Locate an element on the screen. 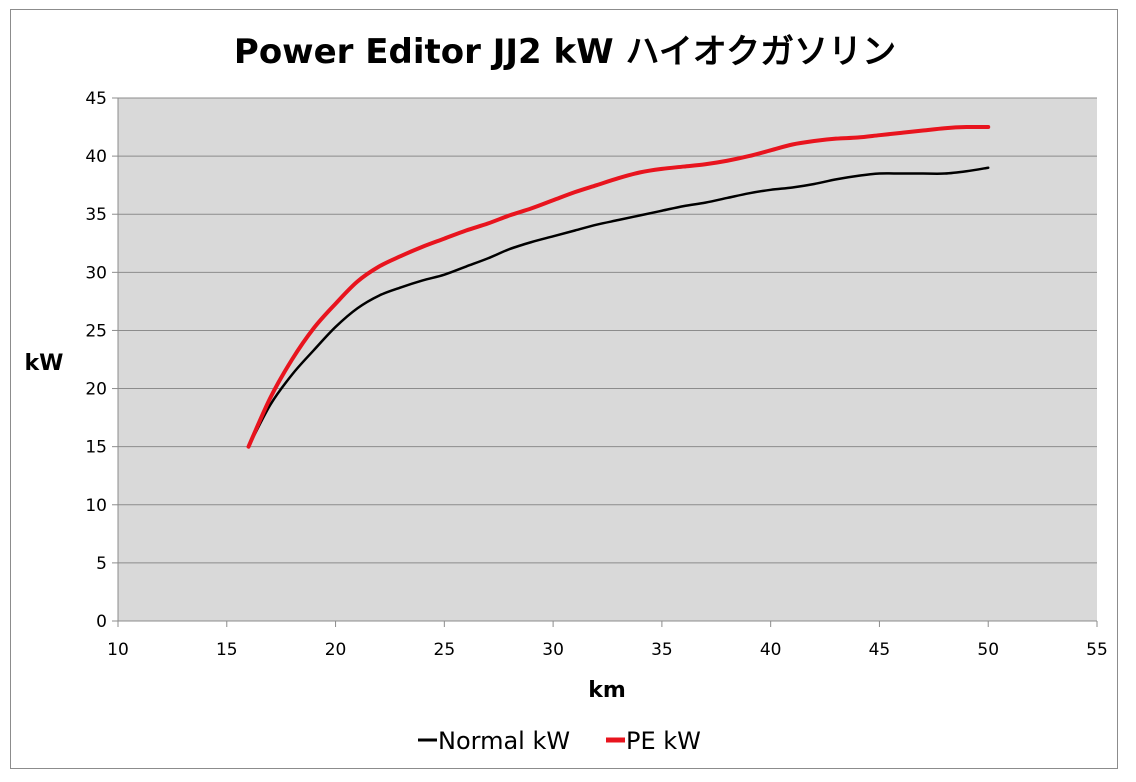  y-tick-label: 45 is located at coordinates (96, 99).